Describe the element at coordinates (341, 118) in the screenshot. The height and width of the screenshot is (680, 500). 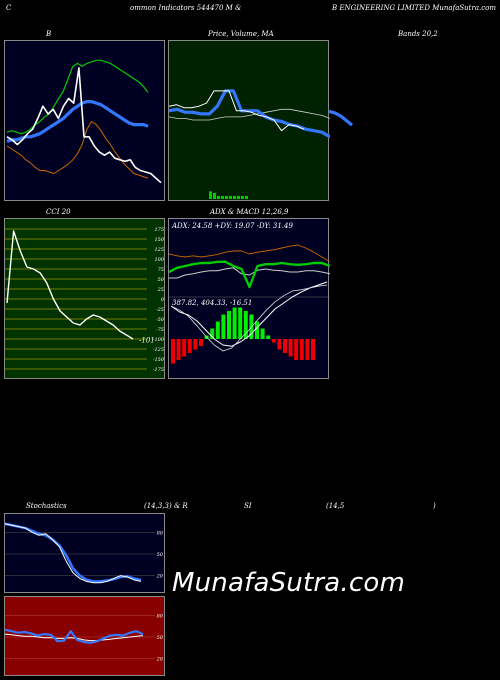
I see `price-ma-overflow` at that location.